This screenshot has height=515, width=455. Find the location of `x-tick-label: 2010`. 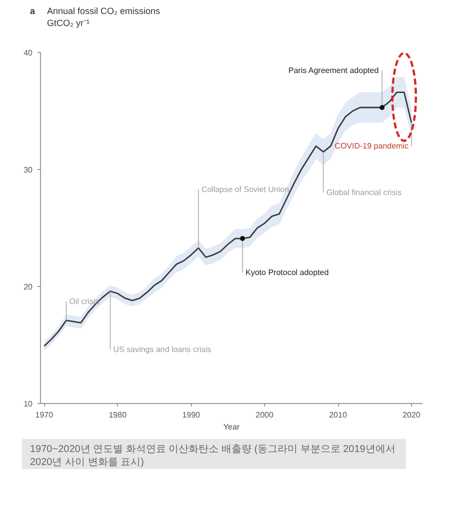

x-tick-label: 2010 is located at coordinates (338, 415).